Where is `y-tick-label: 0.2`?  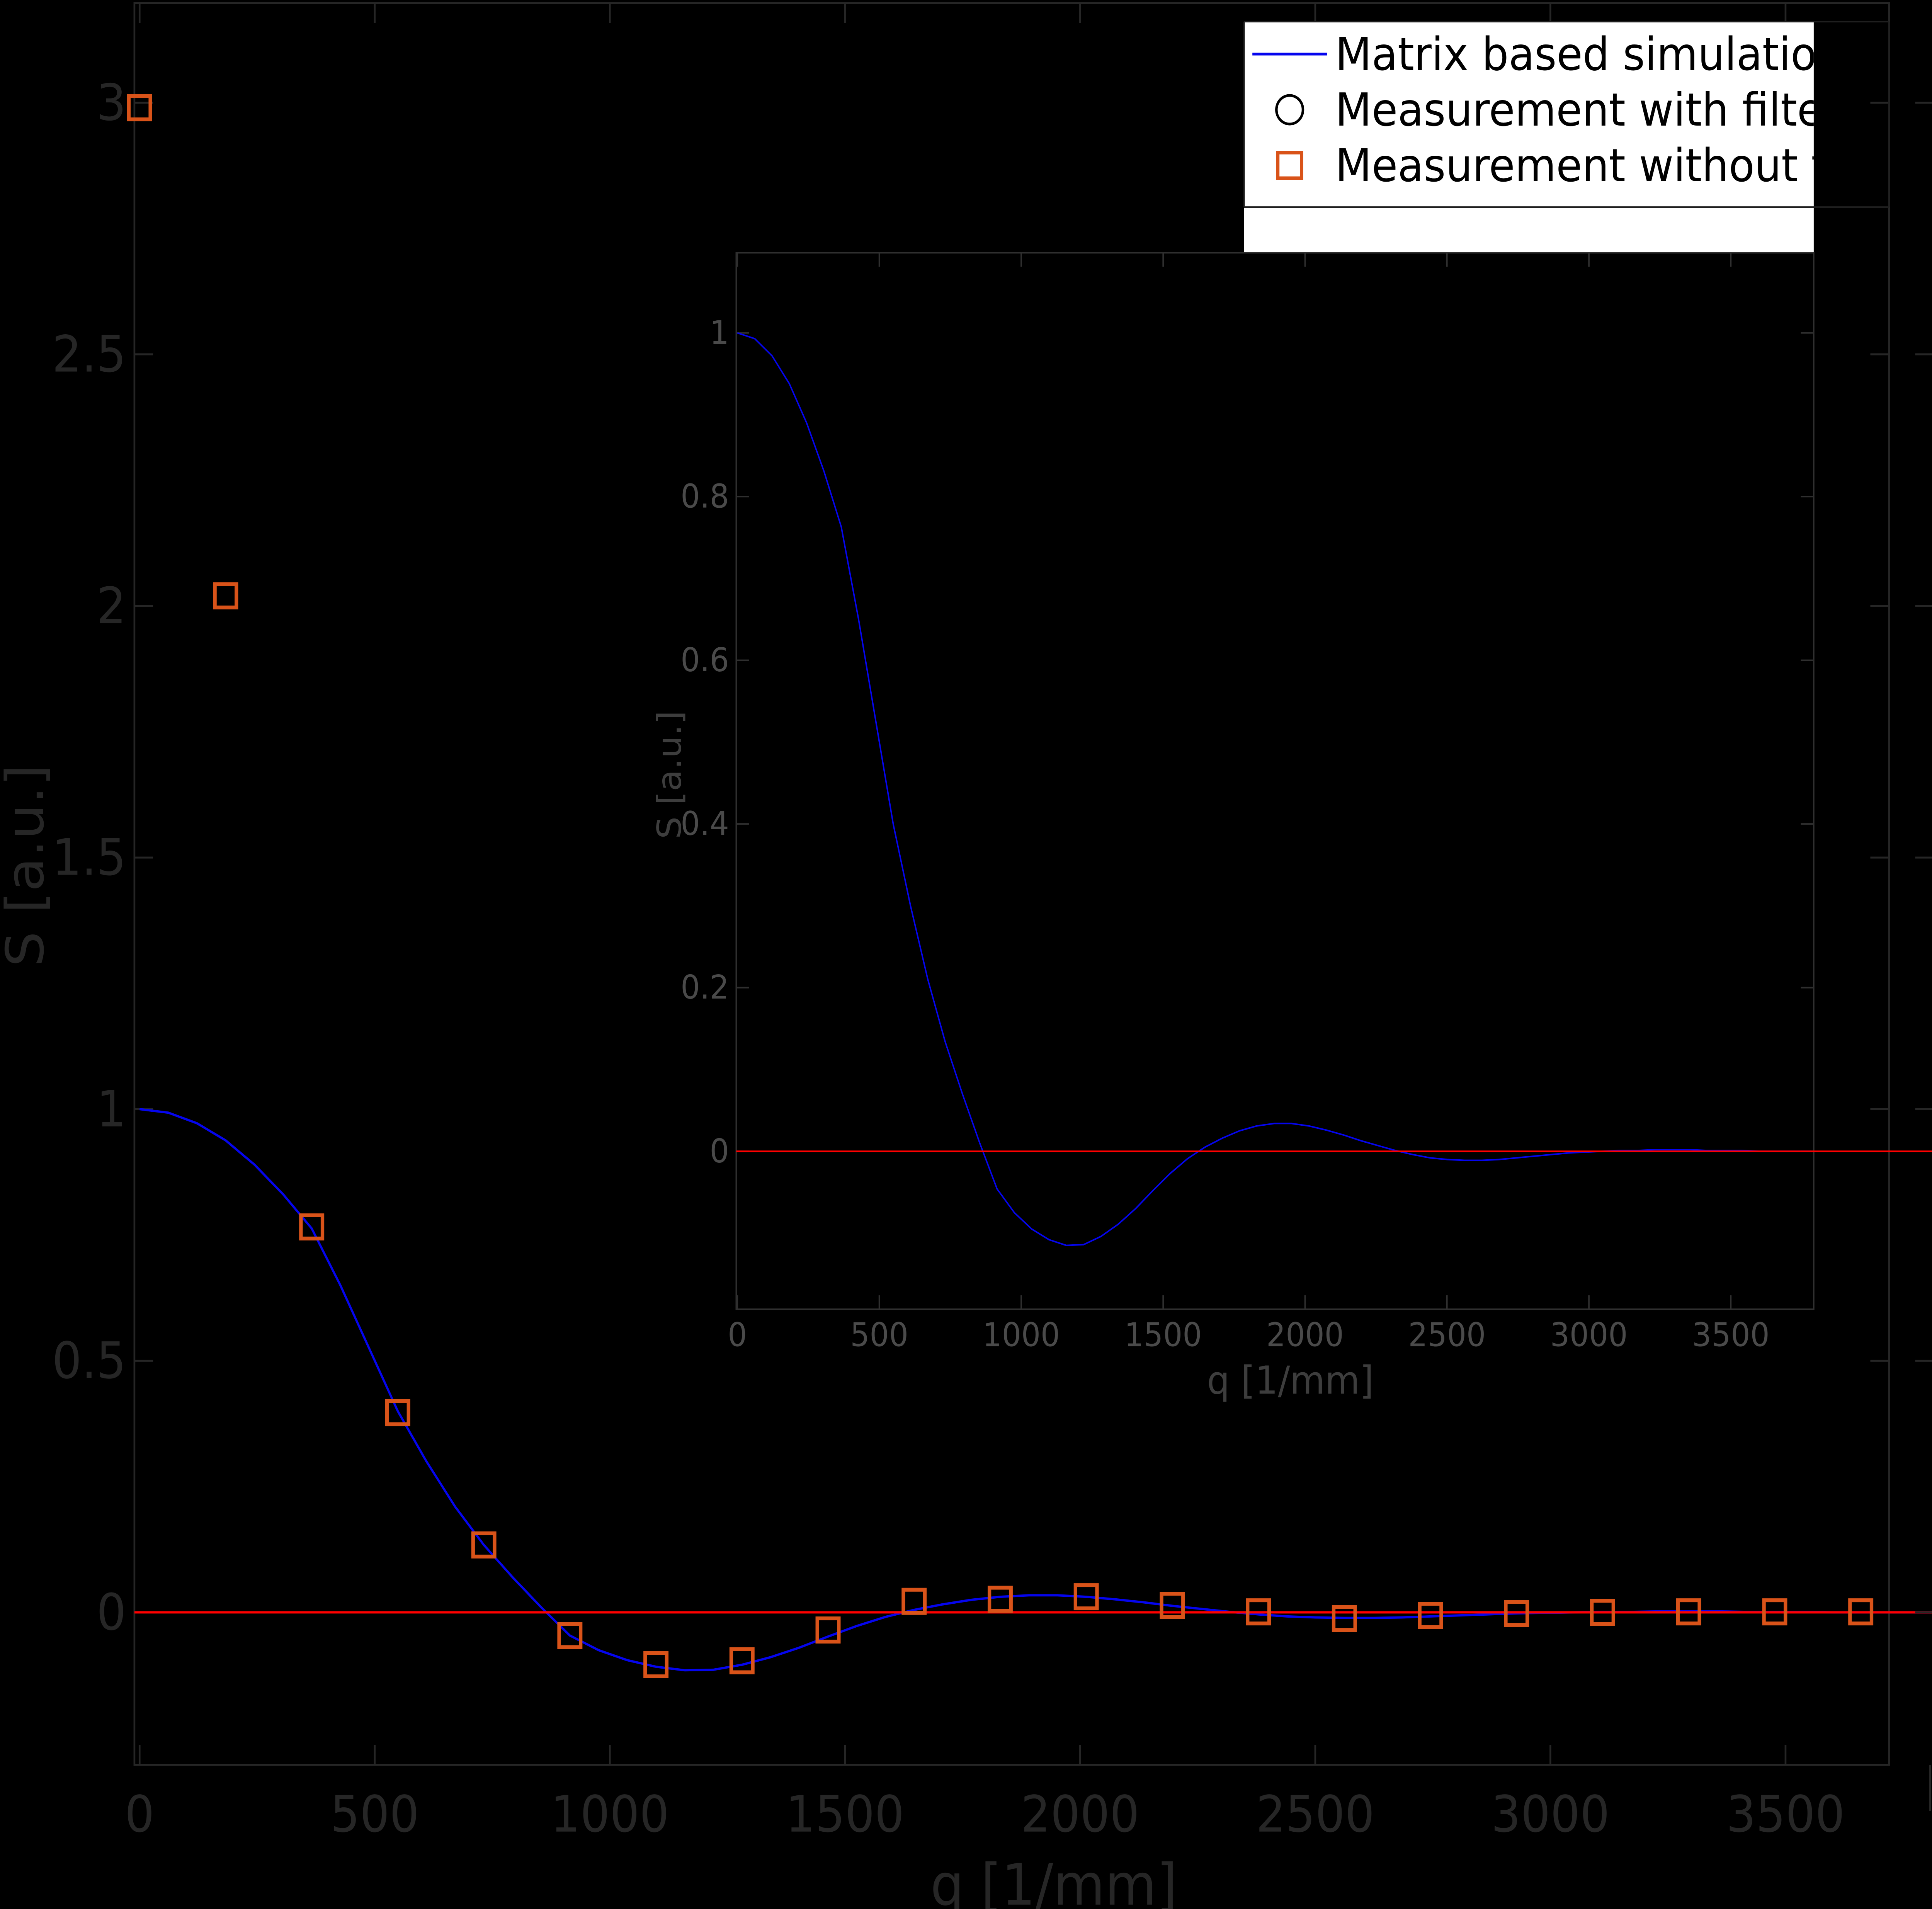
y-tick-label: 0.2 is located at coordinates (705, 987).